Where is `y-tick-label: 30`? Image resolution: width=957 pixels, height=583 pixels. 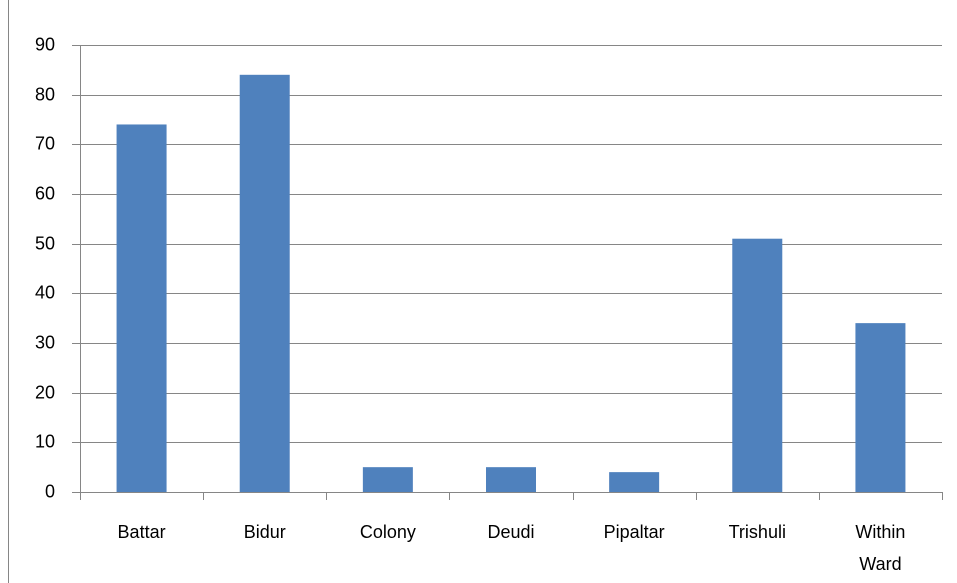
y-tick-label: 30 is located at coordinates (45, 342).